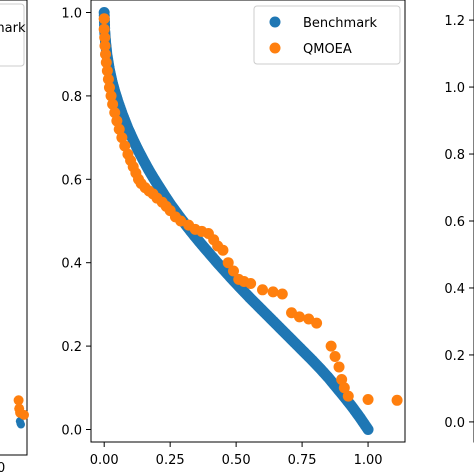 Image resolution: width=474 pixels, height=474 pixels. Describe the element at coordinates (454, 155) in the screenshot. I see `right-y-tick-label: 0.8` at that location.